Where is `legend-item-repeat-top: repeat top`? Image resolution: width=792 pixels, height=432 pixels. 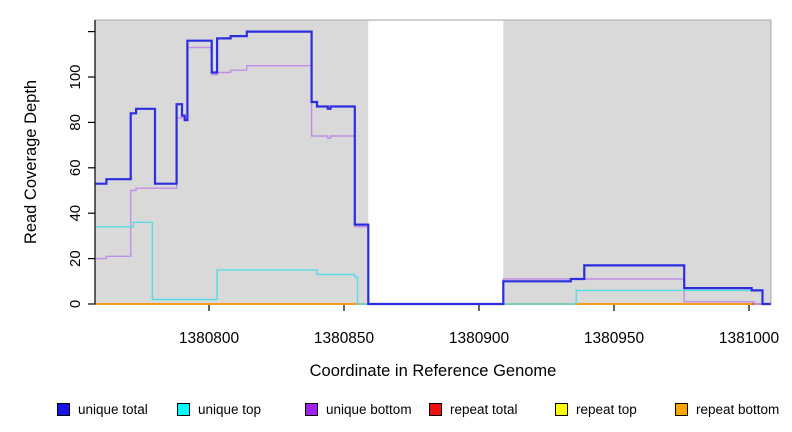 legend-item-repeat-top: repeat top is located at coordinates (596, 409).